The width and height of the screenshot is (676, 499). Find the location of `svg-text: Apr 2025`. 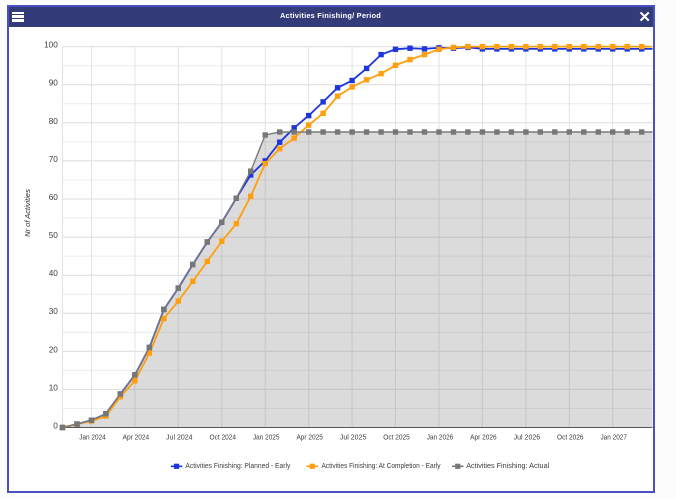

svg-text: Apr 2025 is located at coordinates (309, 437).